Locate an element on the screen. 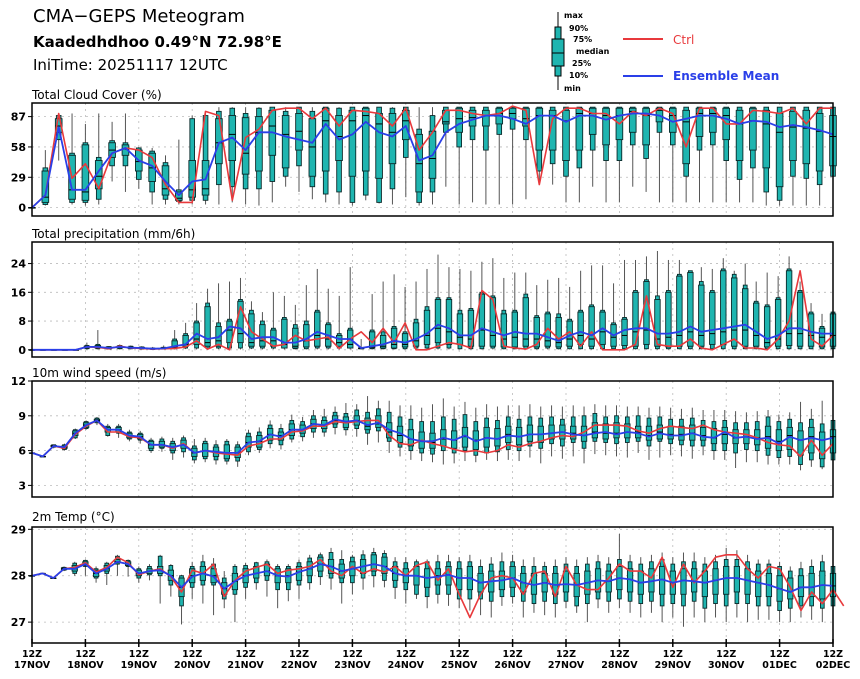  xtick-date-label: 21NOV is located at coordinates (245, 665).